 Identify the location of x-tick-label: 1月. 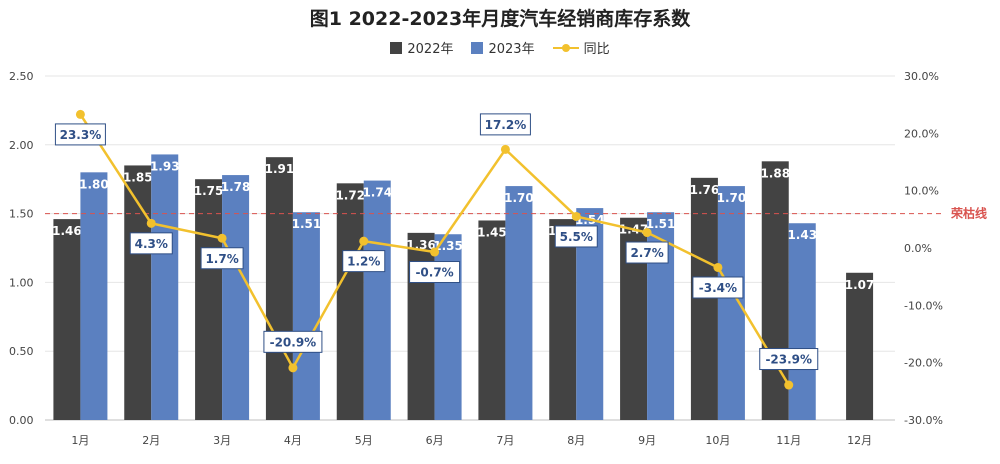
(80, 440).